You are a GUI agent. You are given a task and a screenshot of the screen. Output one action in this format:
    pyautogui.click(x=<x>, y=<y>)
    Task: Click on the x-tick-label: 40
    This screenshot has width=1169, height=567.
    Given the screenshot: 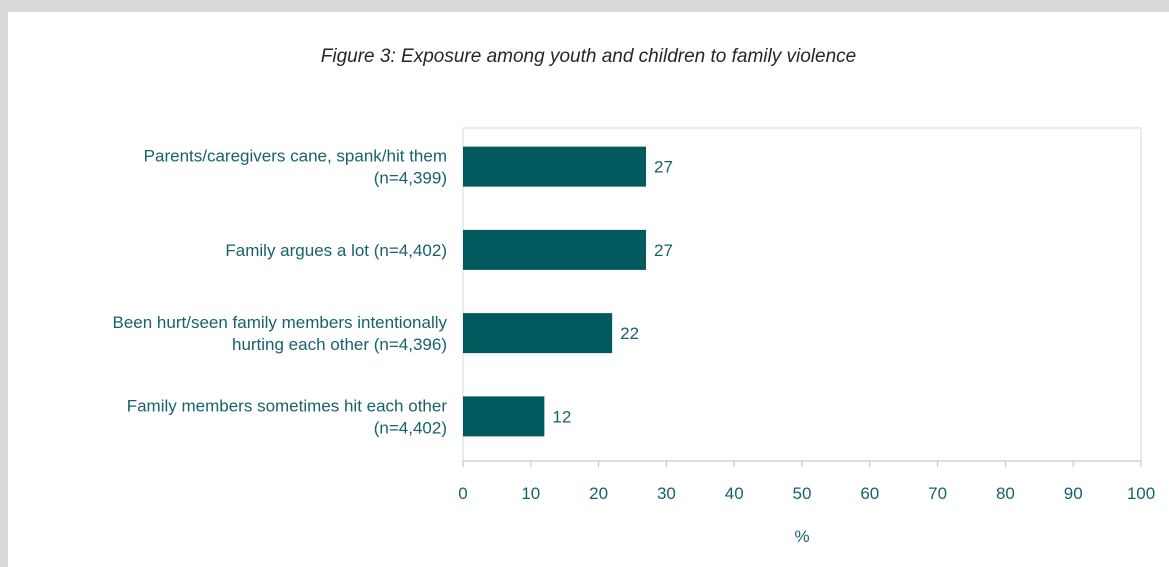 What is the action you would take?
    pyautogui.click(x=734, y=493)
    